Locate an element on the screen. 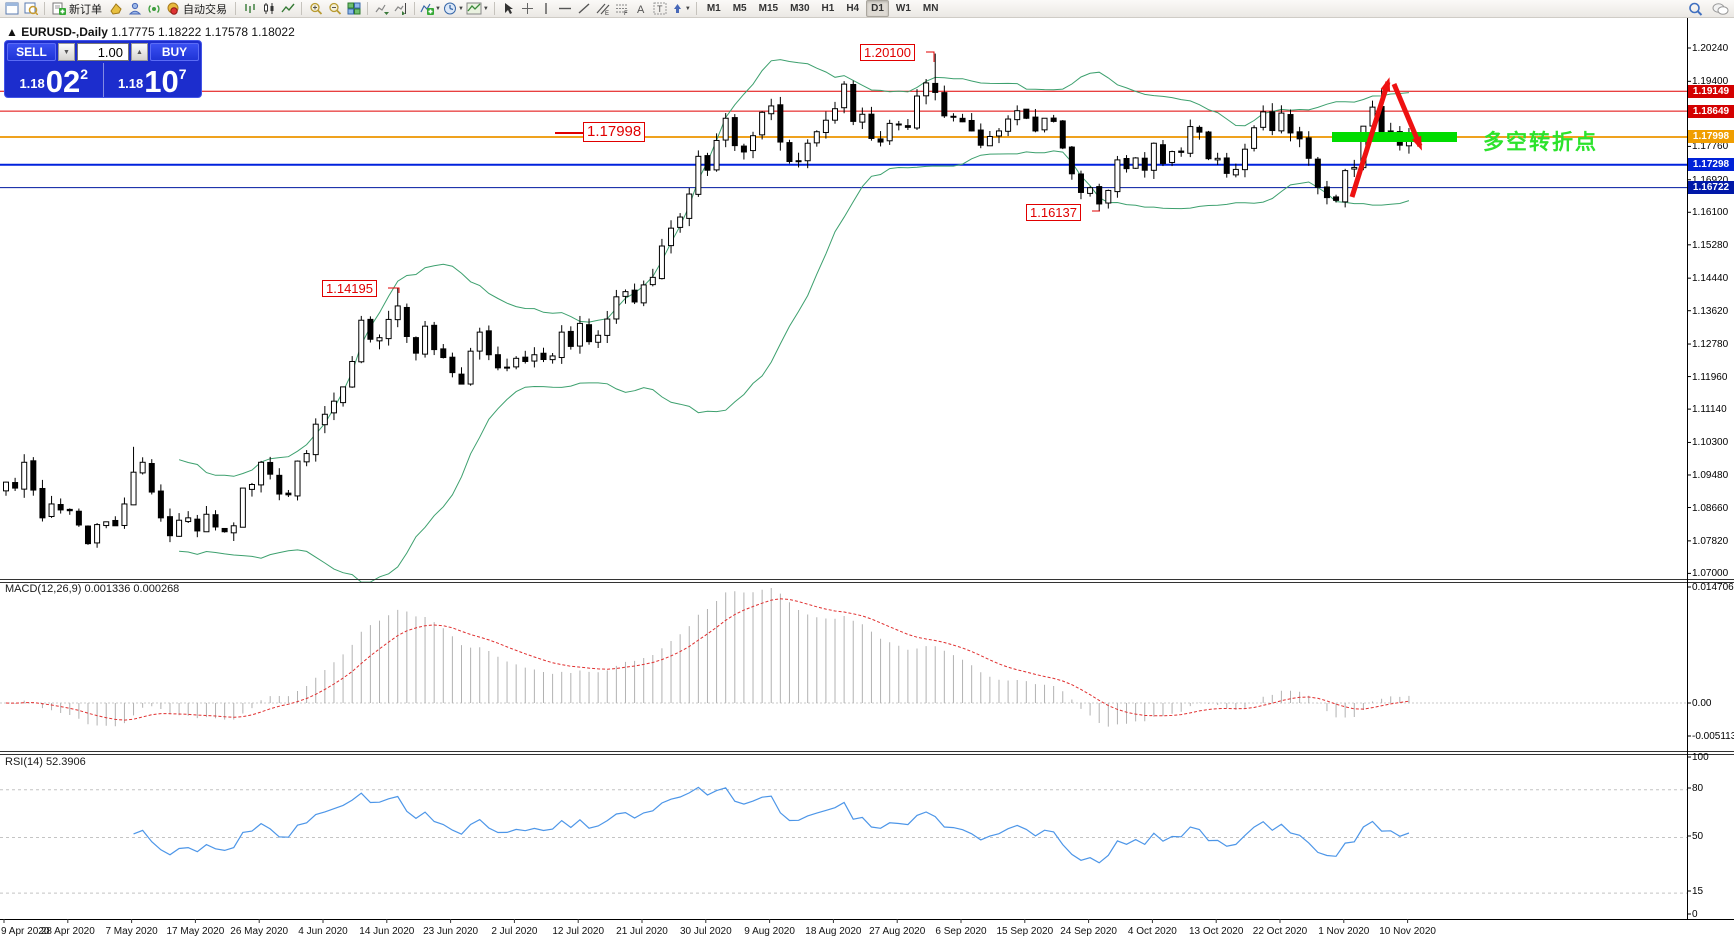 The image size is (1734, 946). data-window-icon is located at coordinates (30, 9).